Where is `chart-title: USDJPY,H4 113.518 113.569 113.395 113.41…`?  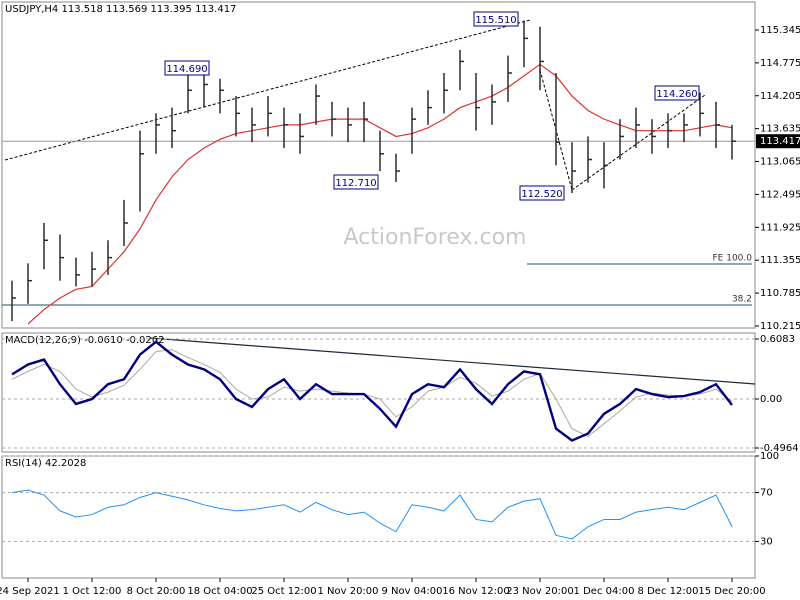 chart-title: USDJPY,H4 113.518 113.569 113.395 113.41… is located at coordinates (120, 9).